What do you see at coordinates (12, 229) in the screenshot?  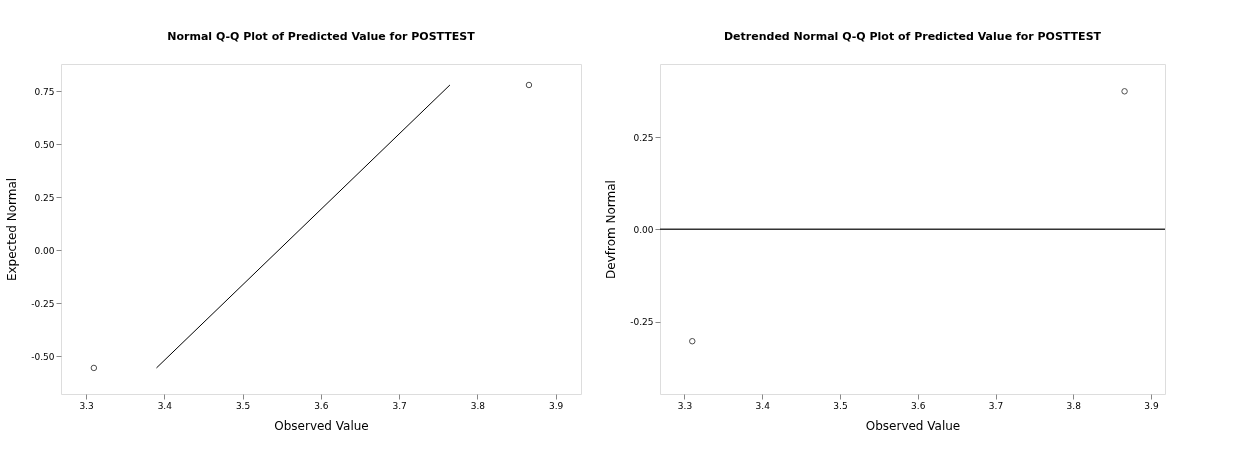 I see `y-axis-title: Expected Normal` at bounding box center [12, 229].